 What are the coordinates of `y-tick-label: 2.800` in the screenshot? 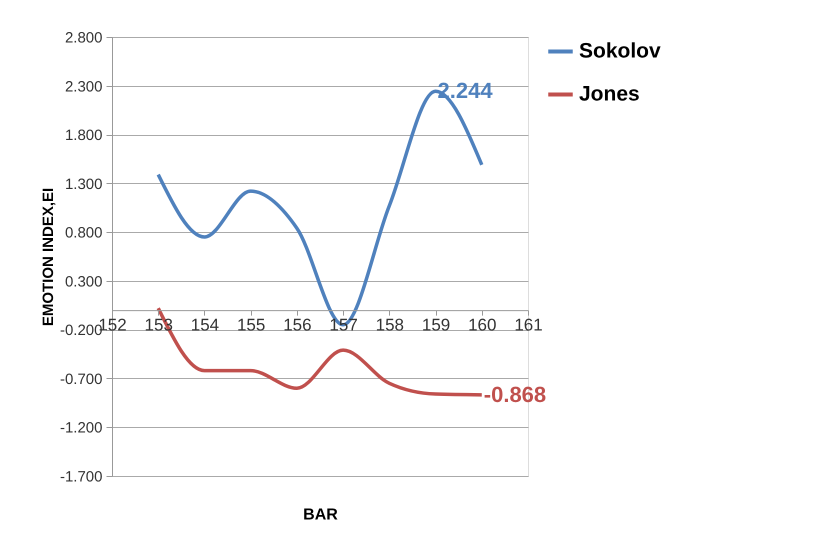 It's located at (83, 38).